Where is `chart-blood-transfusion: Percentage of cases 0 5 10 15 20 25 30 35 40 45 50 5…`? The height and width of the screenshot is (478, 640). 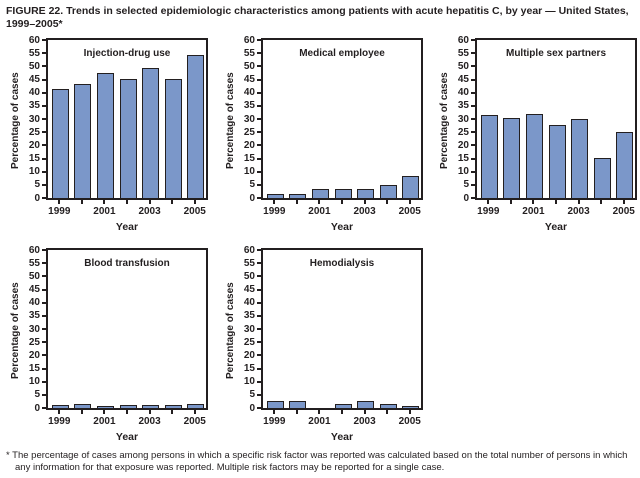 chart-blood-transfusion: Percentage of cases 0 5 10 15 20 25 30 35 40 45 50 5… is located at coordinates (115, 344).